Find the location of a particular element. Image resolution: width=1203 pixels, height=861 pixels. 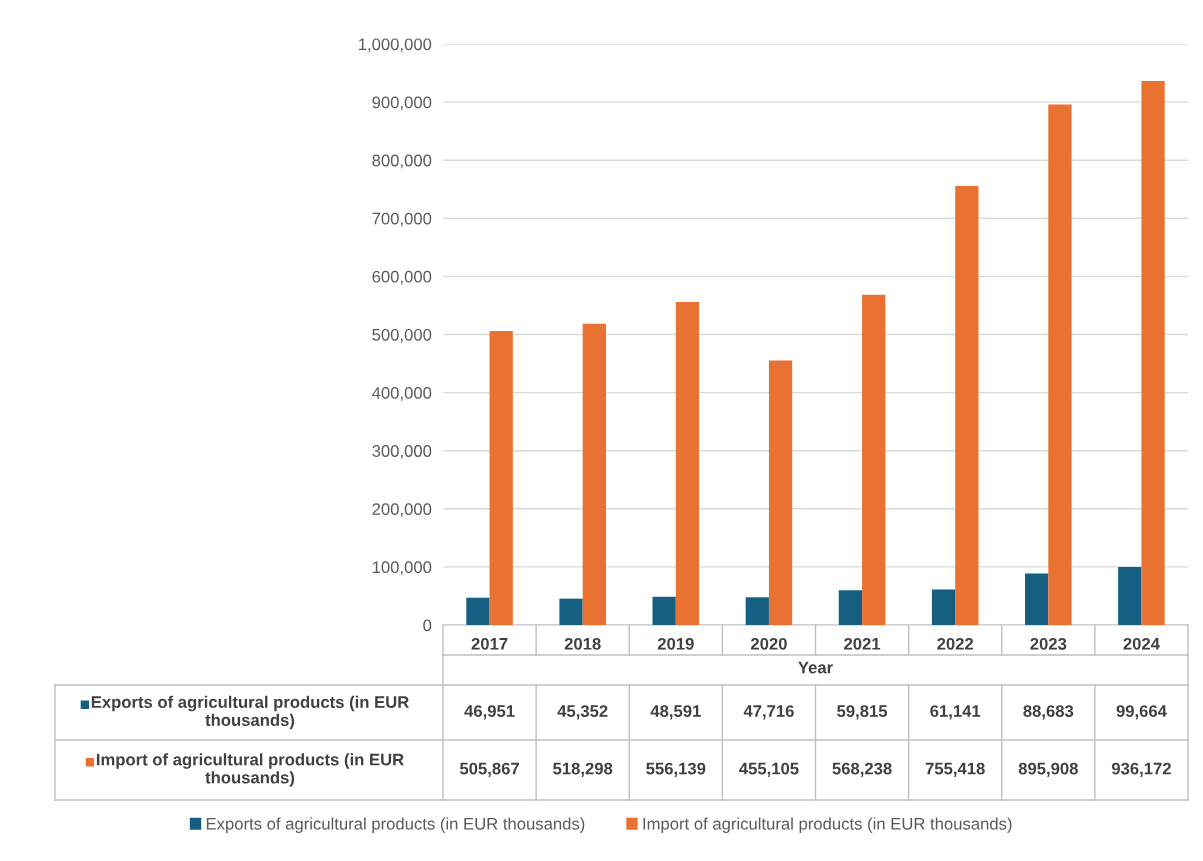

data-label: 568,238 is located at coordinates (862, 769).